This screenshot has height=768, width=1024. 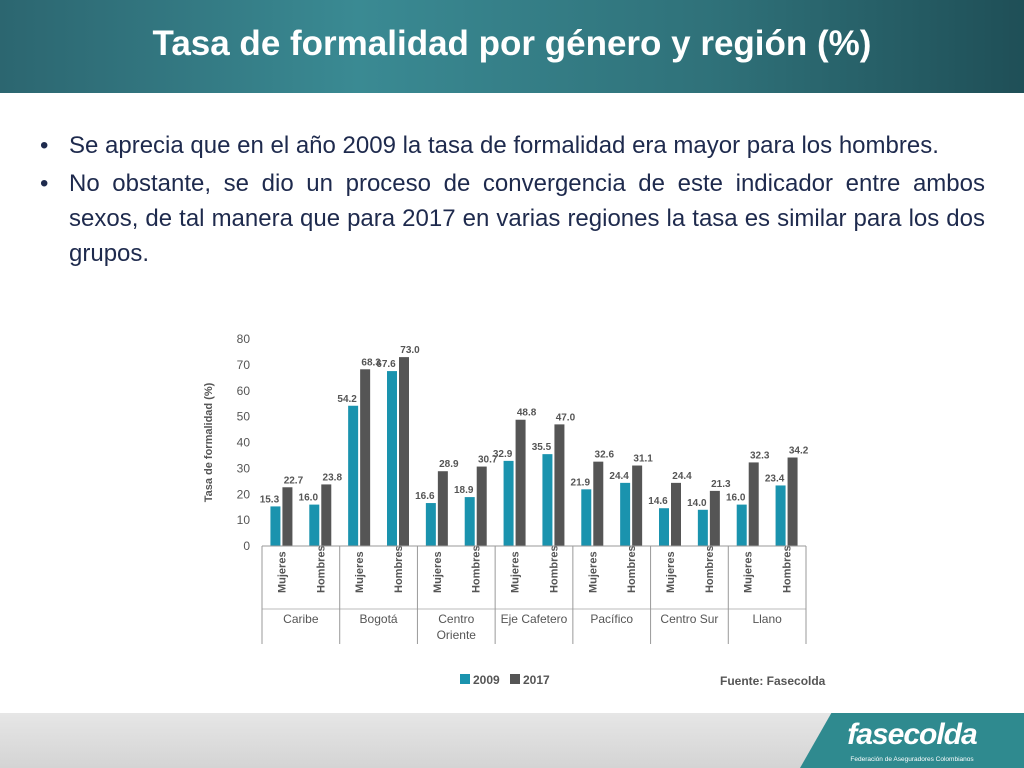 What do you see at coordinates (449, 464) in the screenshot?
I see `data-label: 28.9` at bounding box center [449, 464].